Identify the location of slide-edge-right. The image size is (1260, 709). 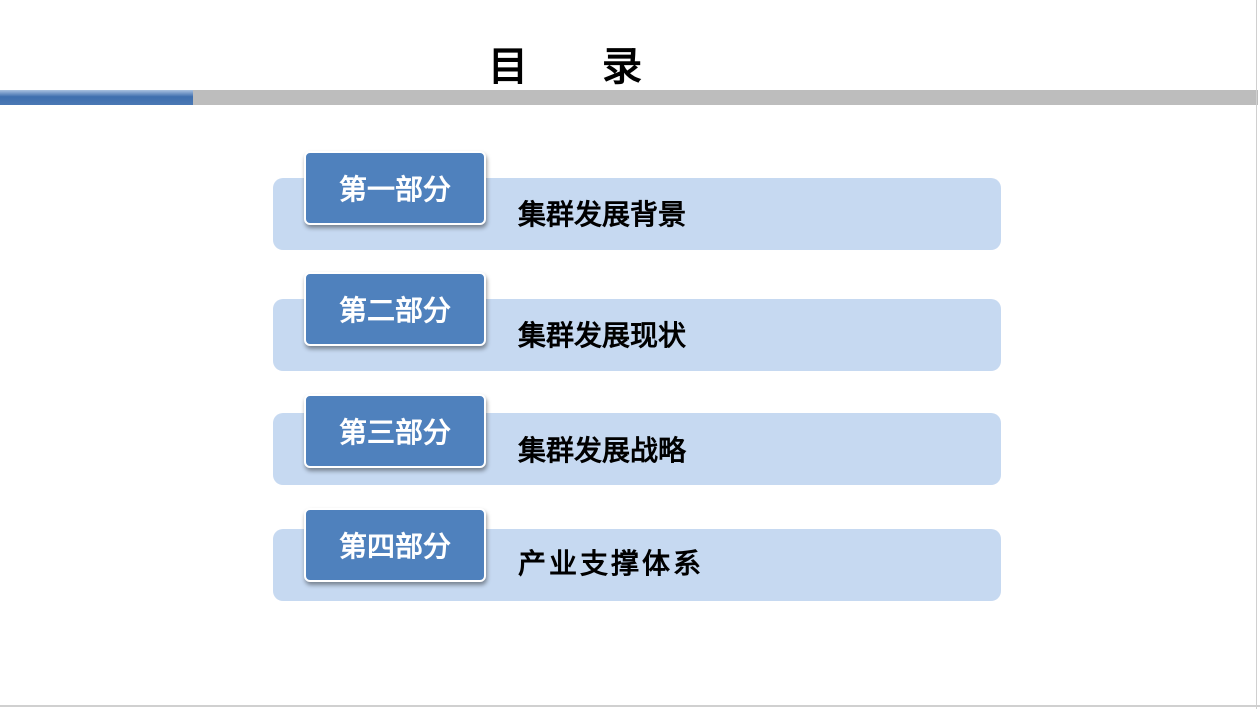
(1256, 354).